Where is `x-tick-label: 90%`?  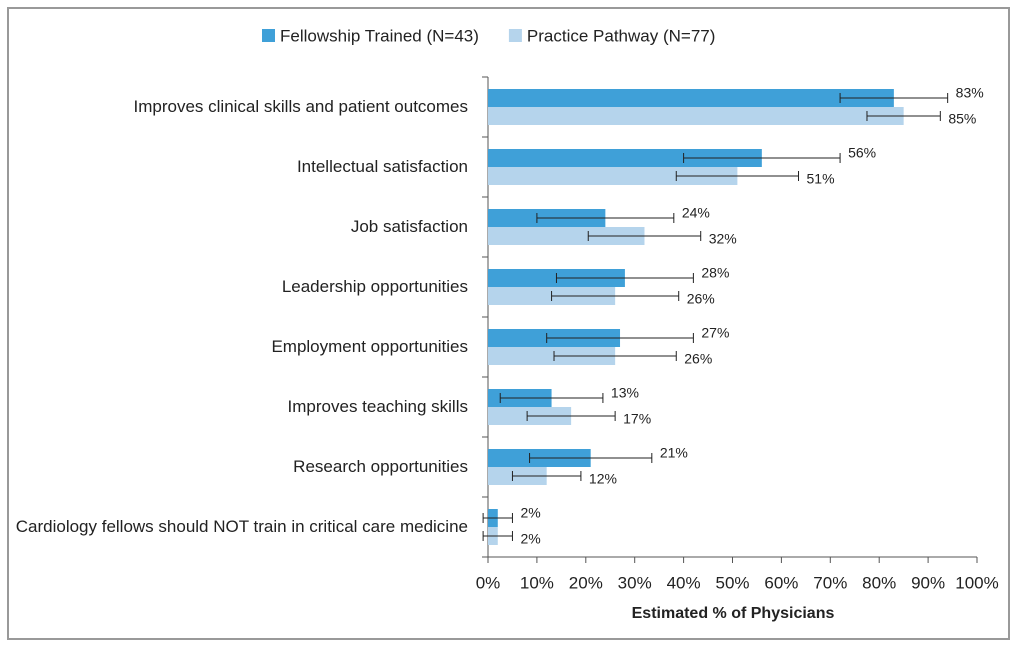 x-tick-label: 90% is located at coordinates (928, 582).